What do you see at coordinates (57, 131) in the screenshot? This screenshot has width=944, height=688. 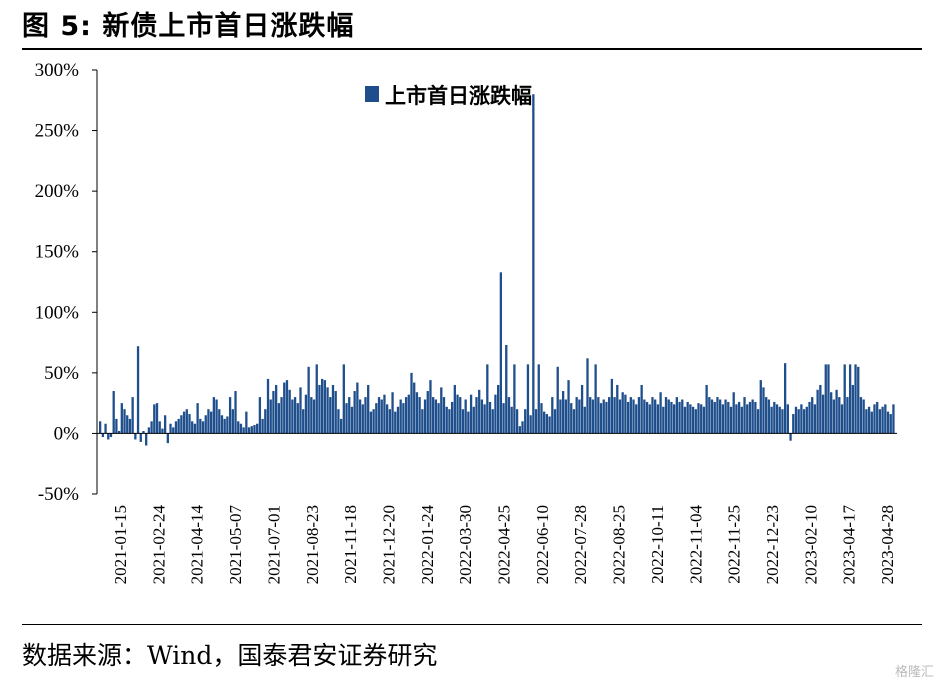 I see `y-tick-label: 250%` at bounding box center [57, 131].